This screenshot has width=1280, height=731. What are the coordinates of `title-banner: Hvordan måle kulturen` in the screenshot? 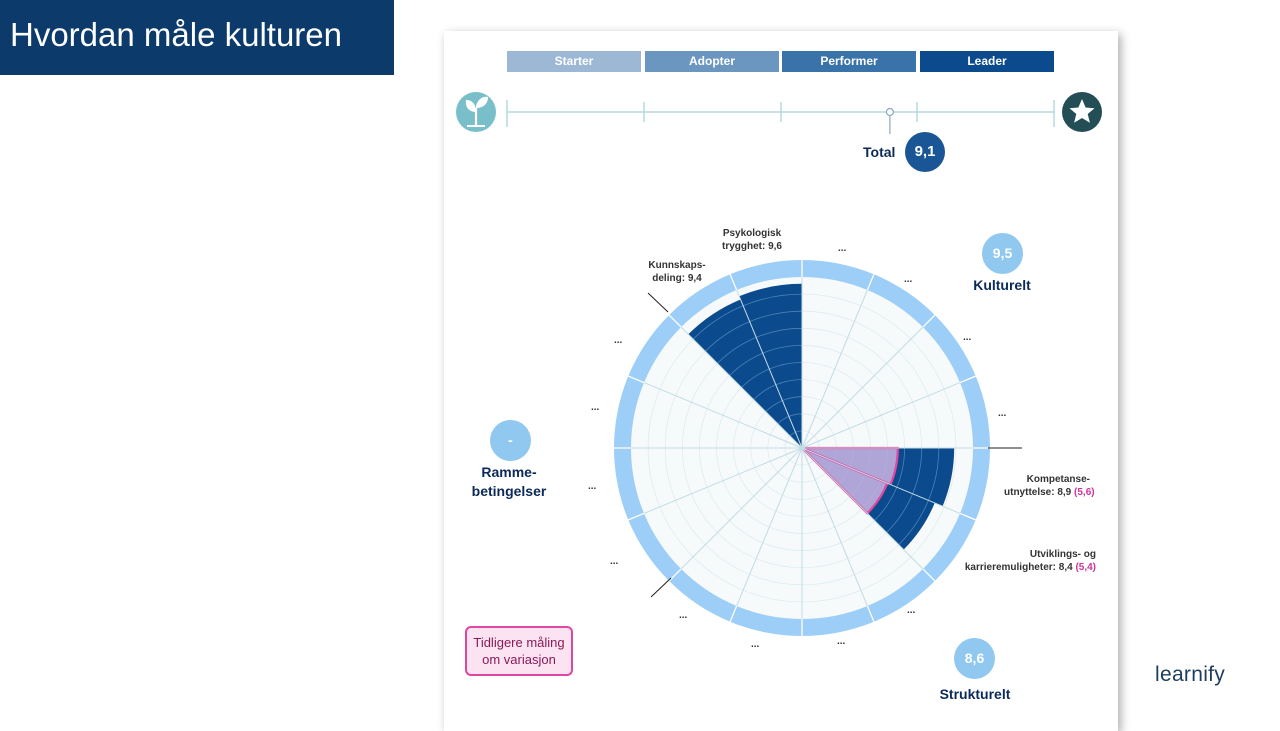 It's located at (197, 37).